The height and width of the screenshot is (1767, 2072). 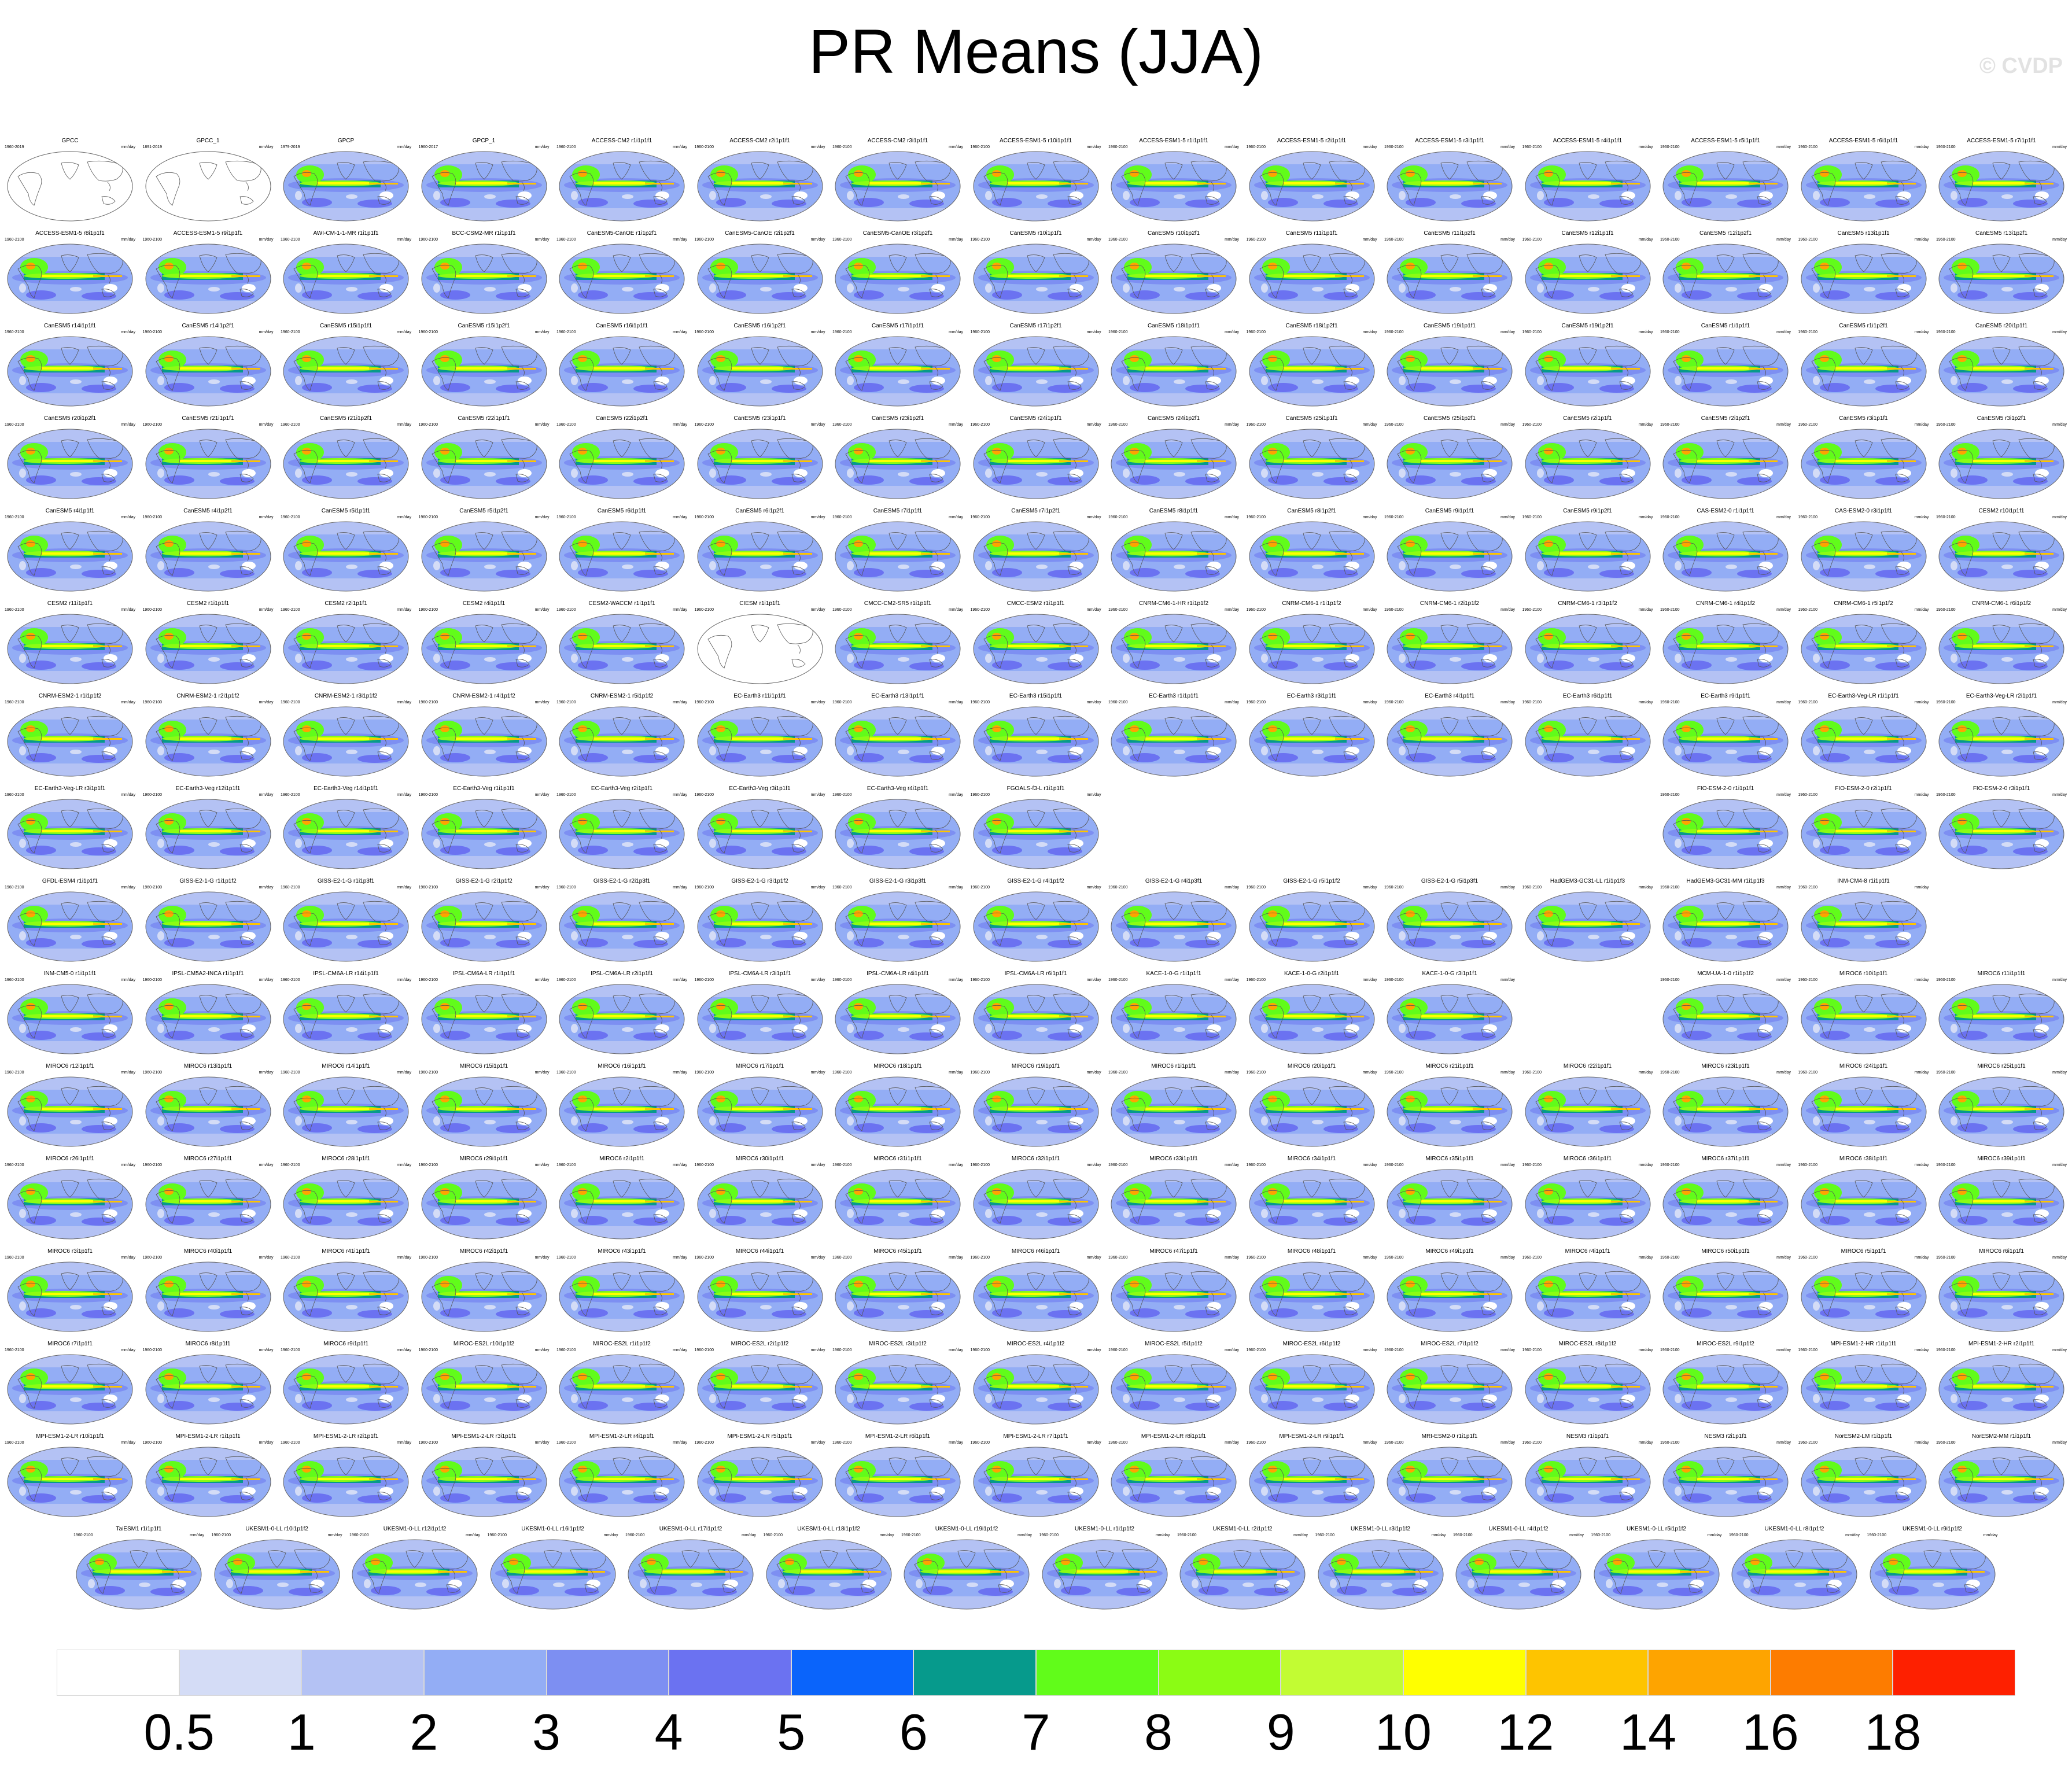 I want to click on panel-title: IPSL-CM6A-LR r3i1p1f1, so click(x=759, y=974).